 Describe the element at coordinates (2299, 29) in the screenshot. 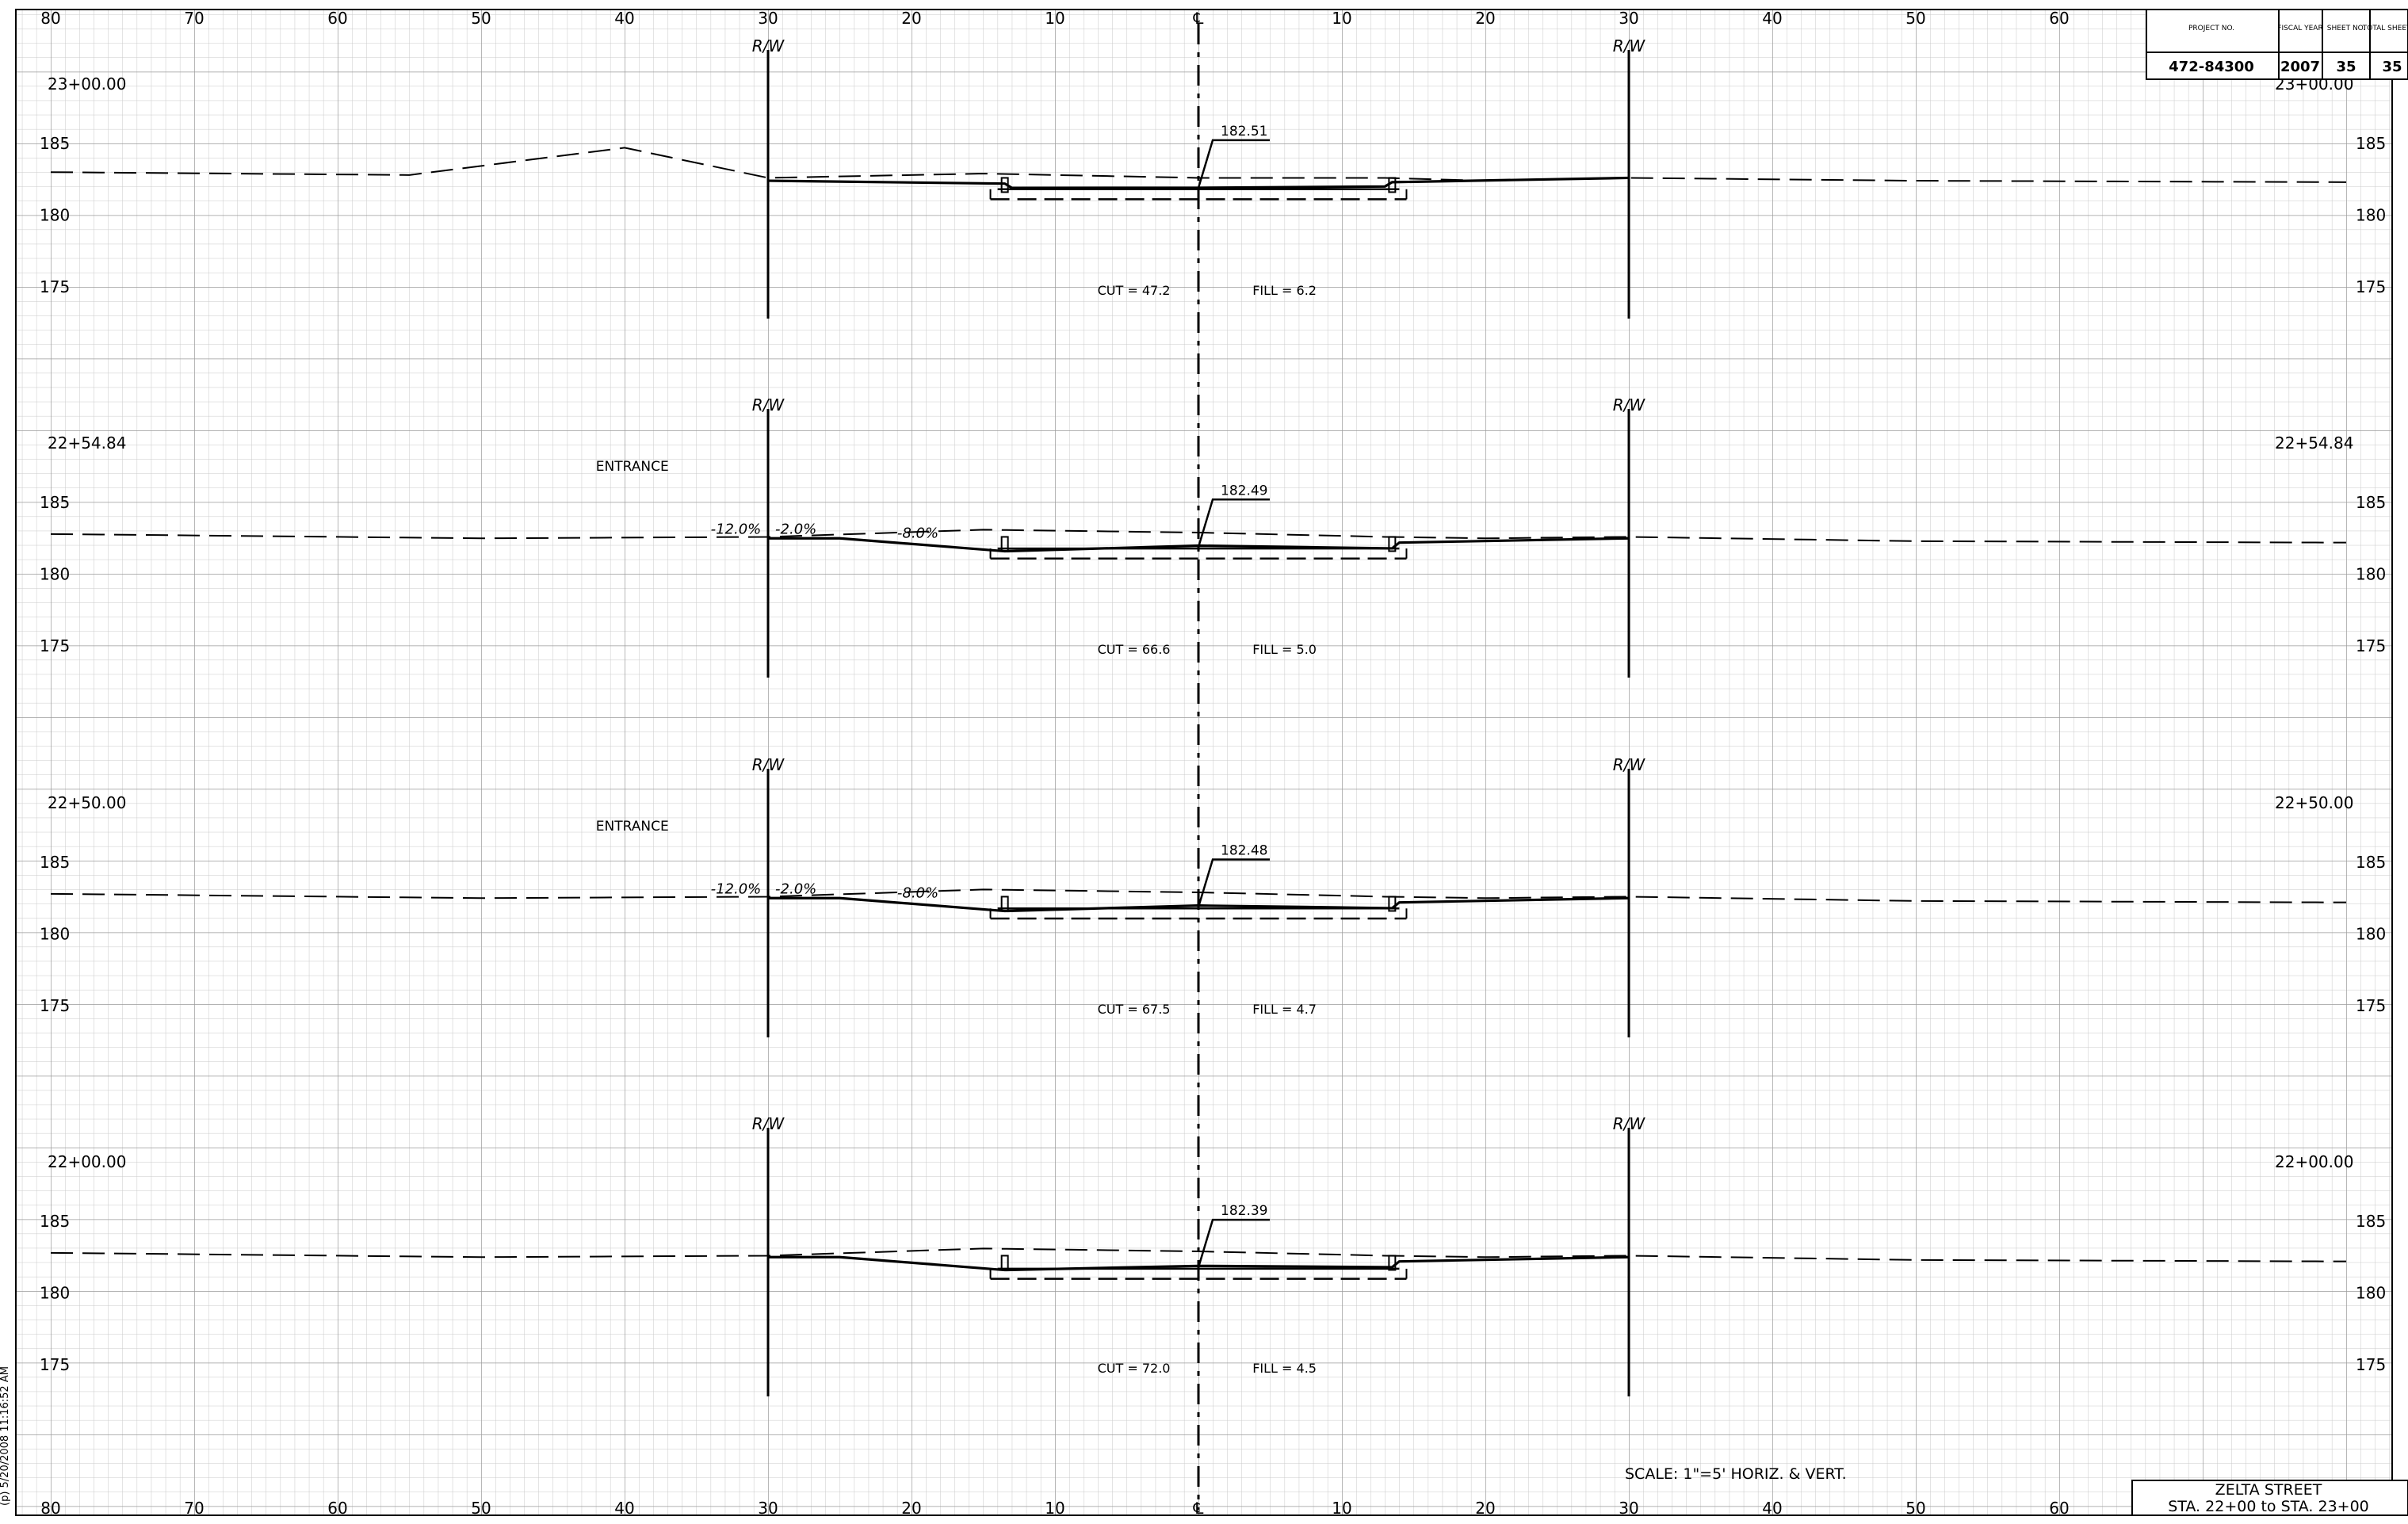

I see `title-header-fiscal: FISCAL YEAR` at that location.